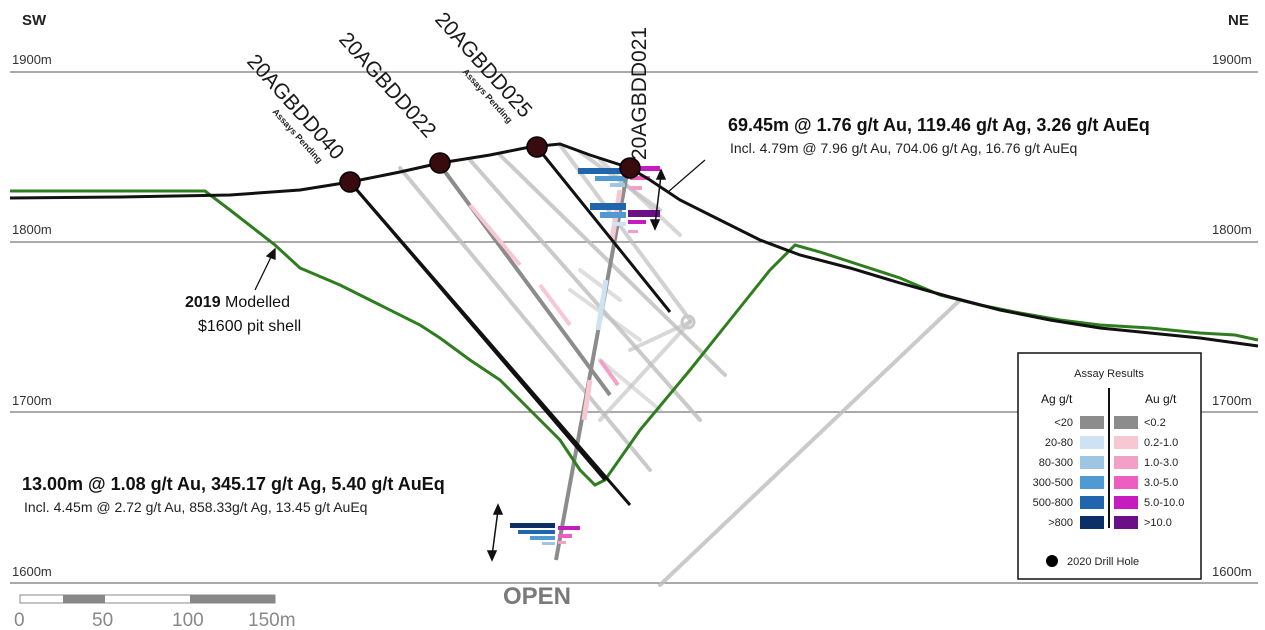 The height and width of the screenshot is (630, 1265). What do you see at coordinates (34, 20) in the screenshot?
I see `direction-sw: SW` at bounding box center [34, 20].